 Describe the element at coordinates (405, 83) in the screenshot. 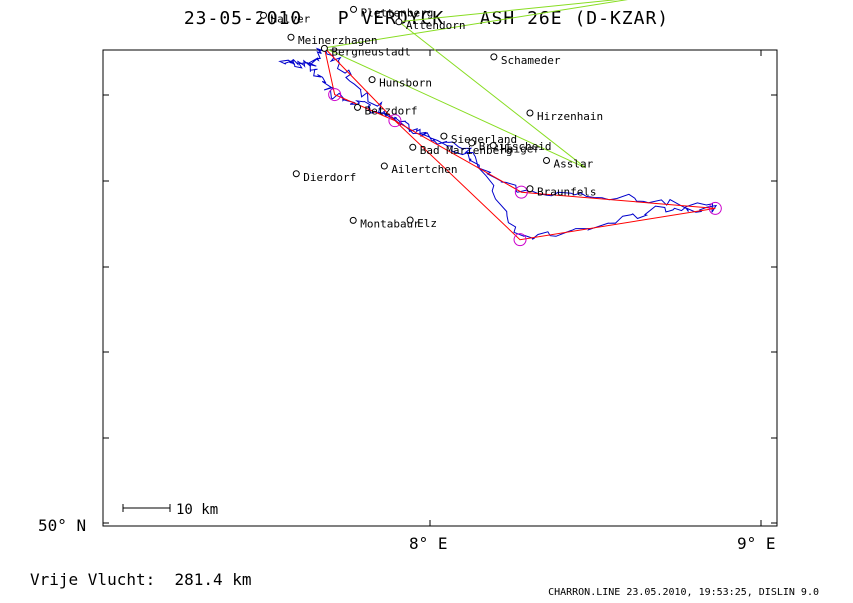

I see `town-label: Hunsborn` at that location.